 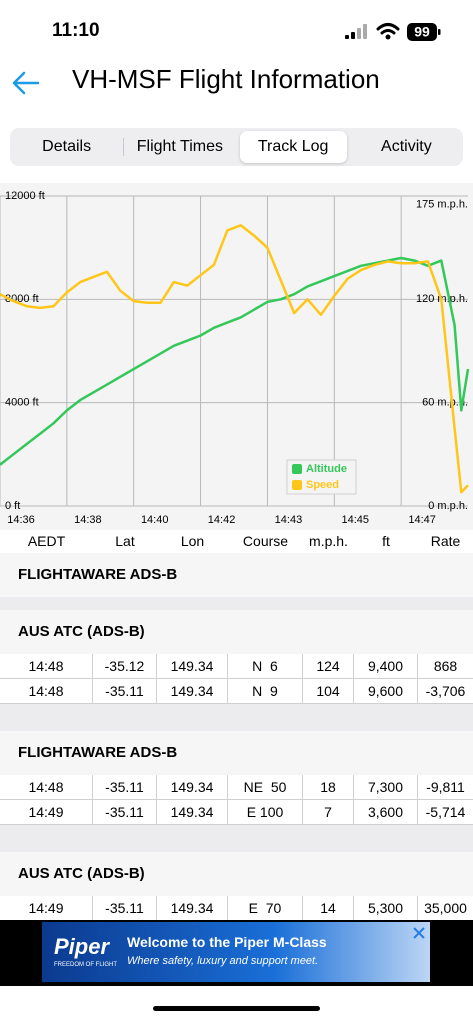 I want to click on table-cell: 7, so click(x=328, y=812).